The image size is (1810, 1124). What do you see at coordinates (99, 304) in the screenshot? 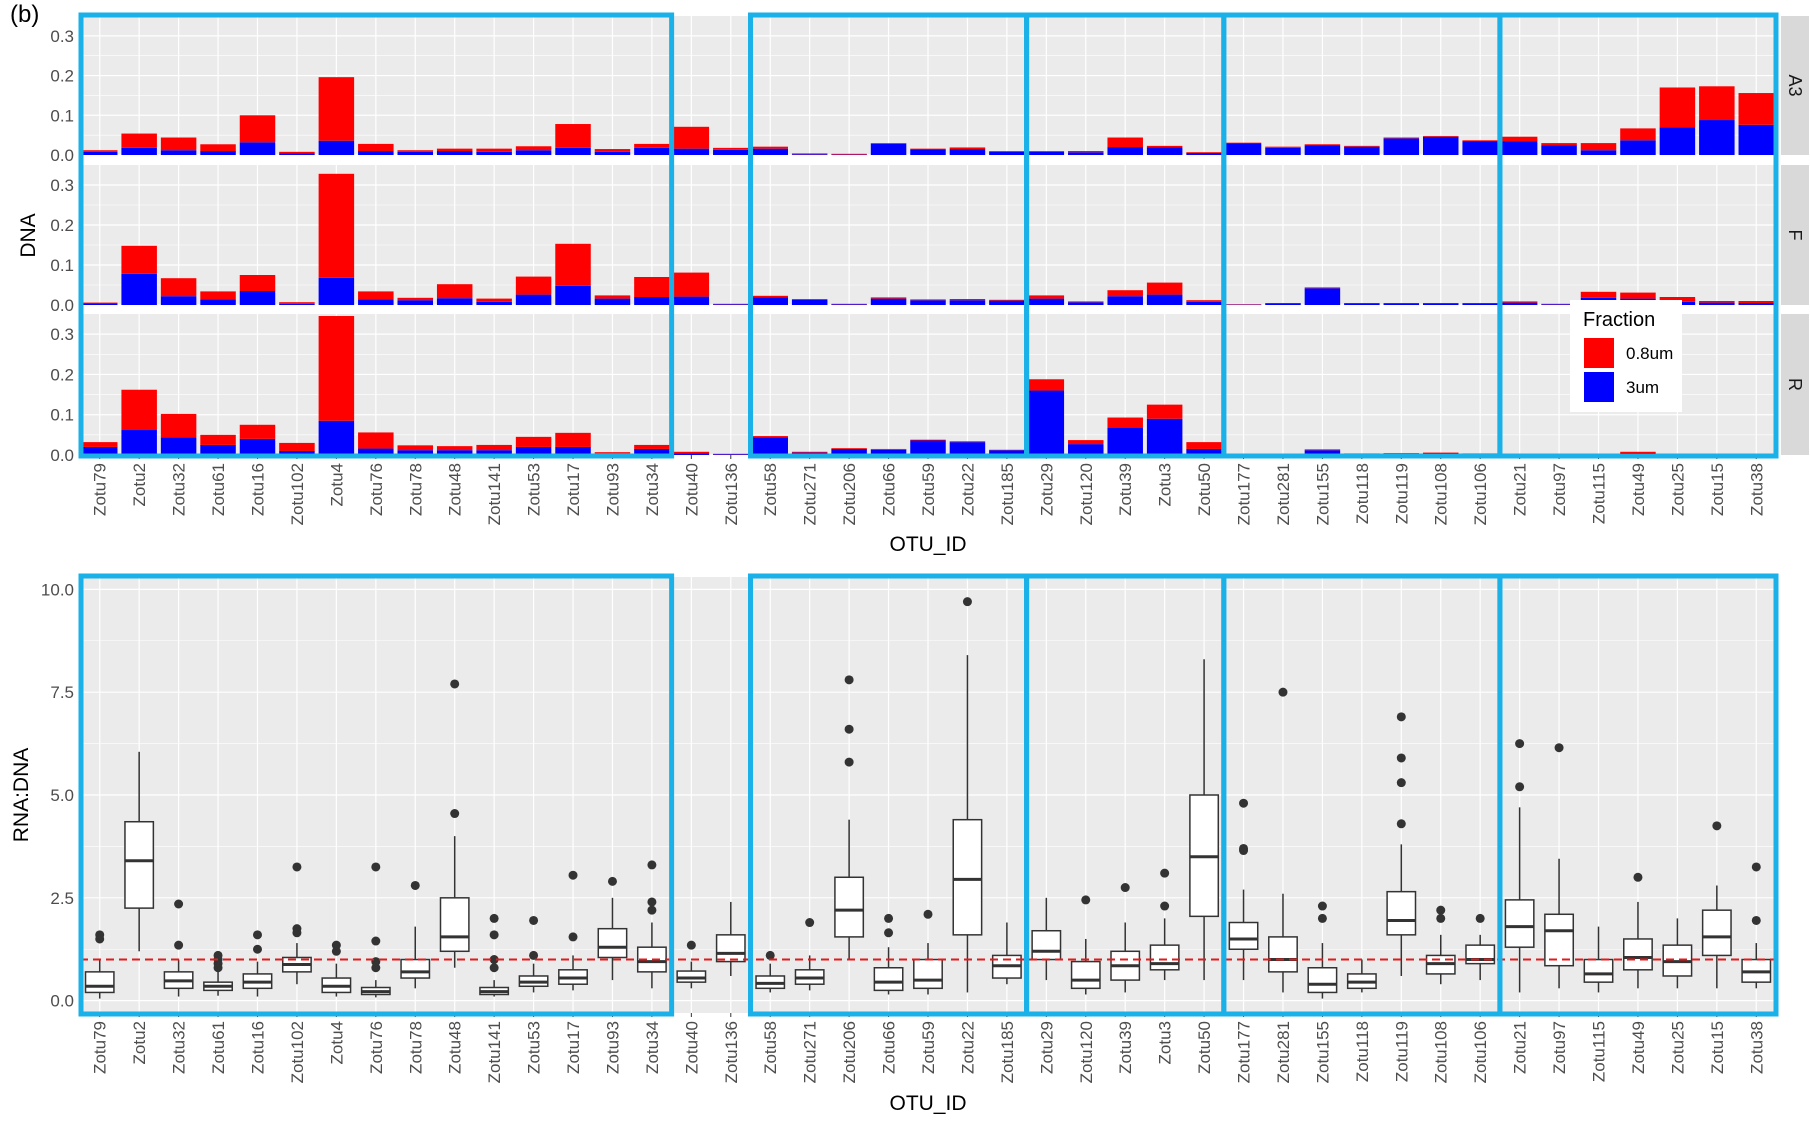
I see `bar-3um-F-Zotu79` at bounding box center [99, 304].